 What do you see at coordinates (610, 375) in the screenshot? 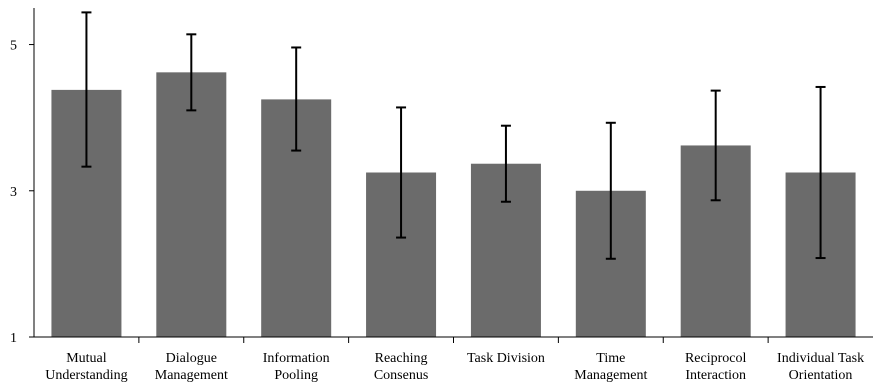
I see `x-label-5-line-1: Management` at bounding box center [610, 375].